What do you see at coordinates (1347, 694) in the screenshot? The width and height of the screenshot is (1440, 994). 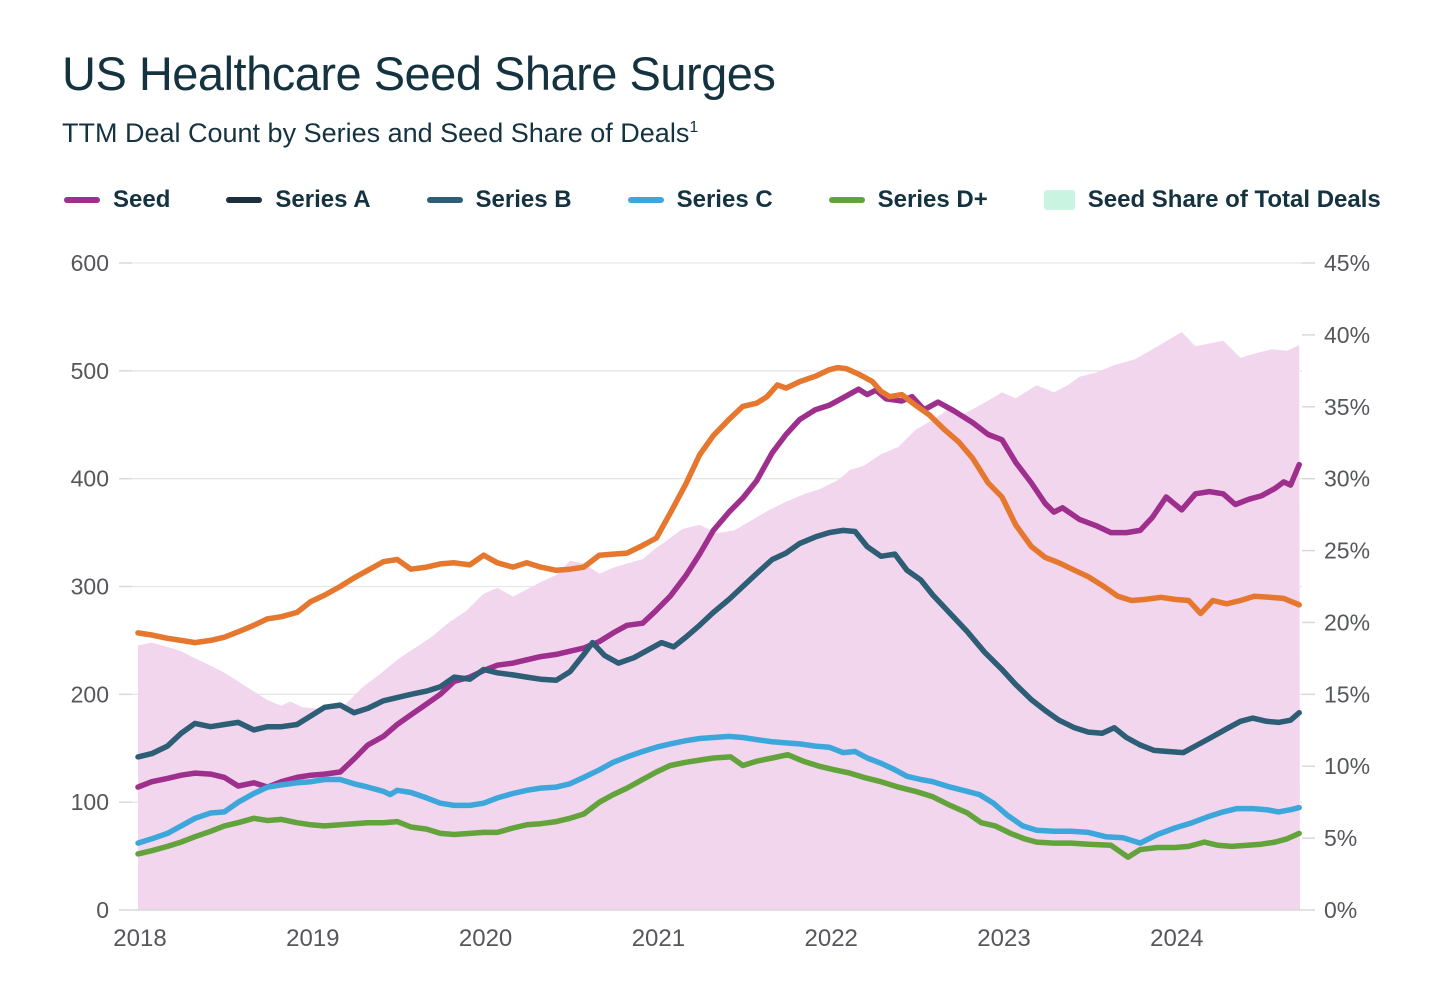 I see `right-axis-tick-label: 15%` at bounding box center [1347, 694].